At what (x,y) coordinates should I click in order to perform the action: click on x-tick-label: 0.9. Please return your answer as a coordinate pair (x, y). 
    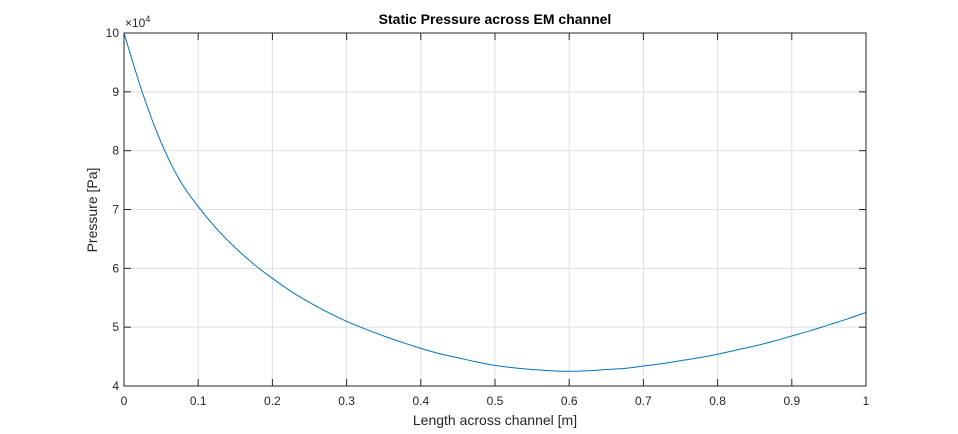
    Looking at the image, I should click on (791, 401).